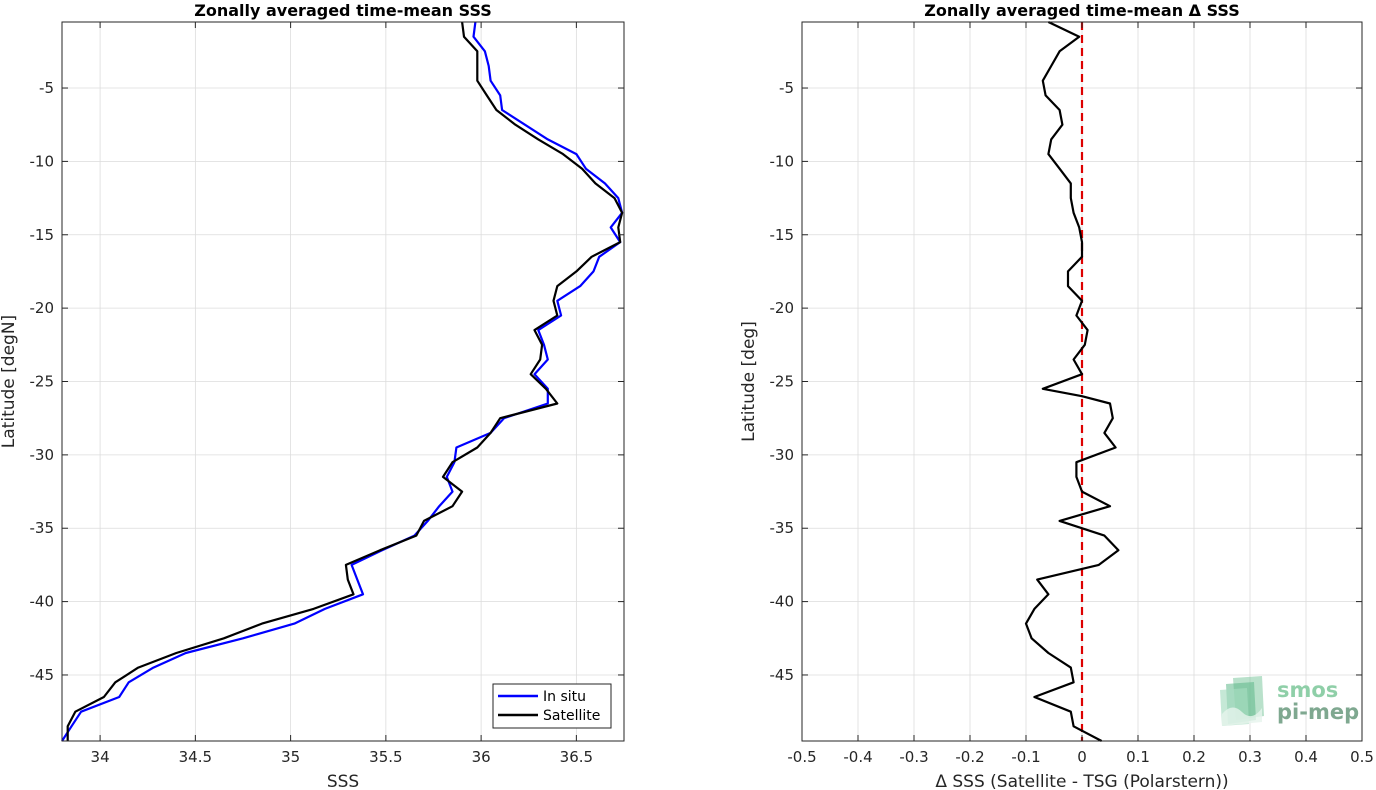 The image size is (1376, 790). Describe the element at coordinates (1138, 757) in the screenshot. I see `right-x-tick-label: 0.1` at that location.